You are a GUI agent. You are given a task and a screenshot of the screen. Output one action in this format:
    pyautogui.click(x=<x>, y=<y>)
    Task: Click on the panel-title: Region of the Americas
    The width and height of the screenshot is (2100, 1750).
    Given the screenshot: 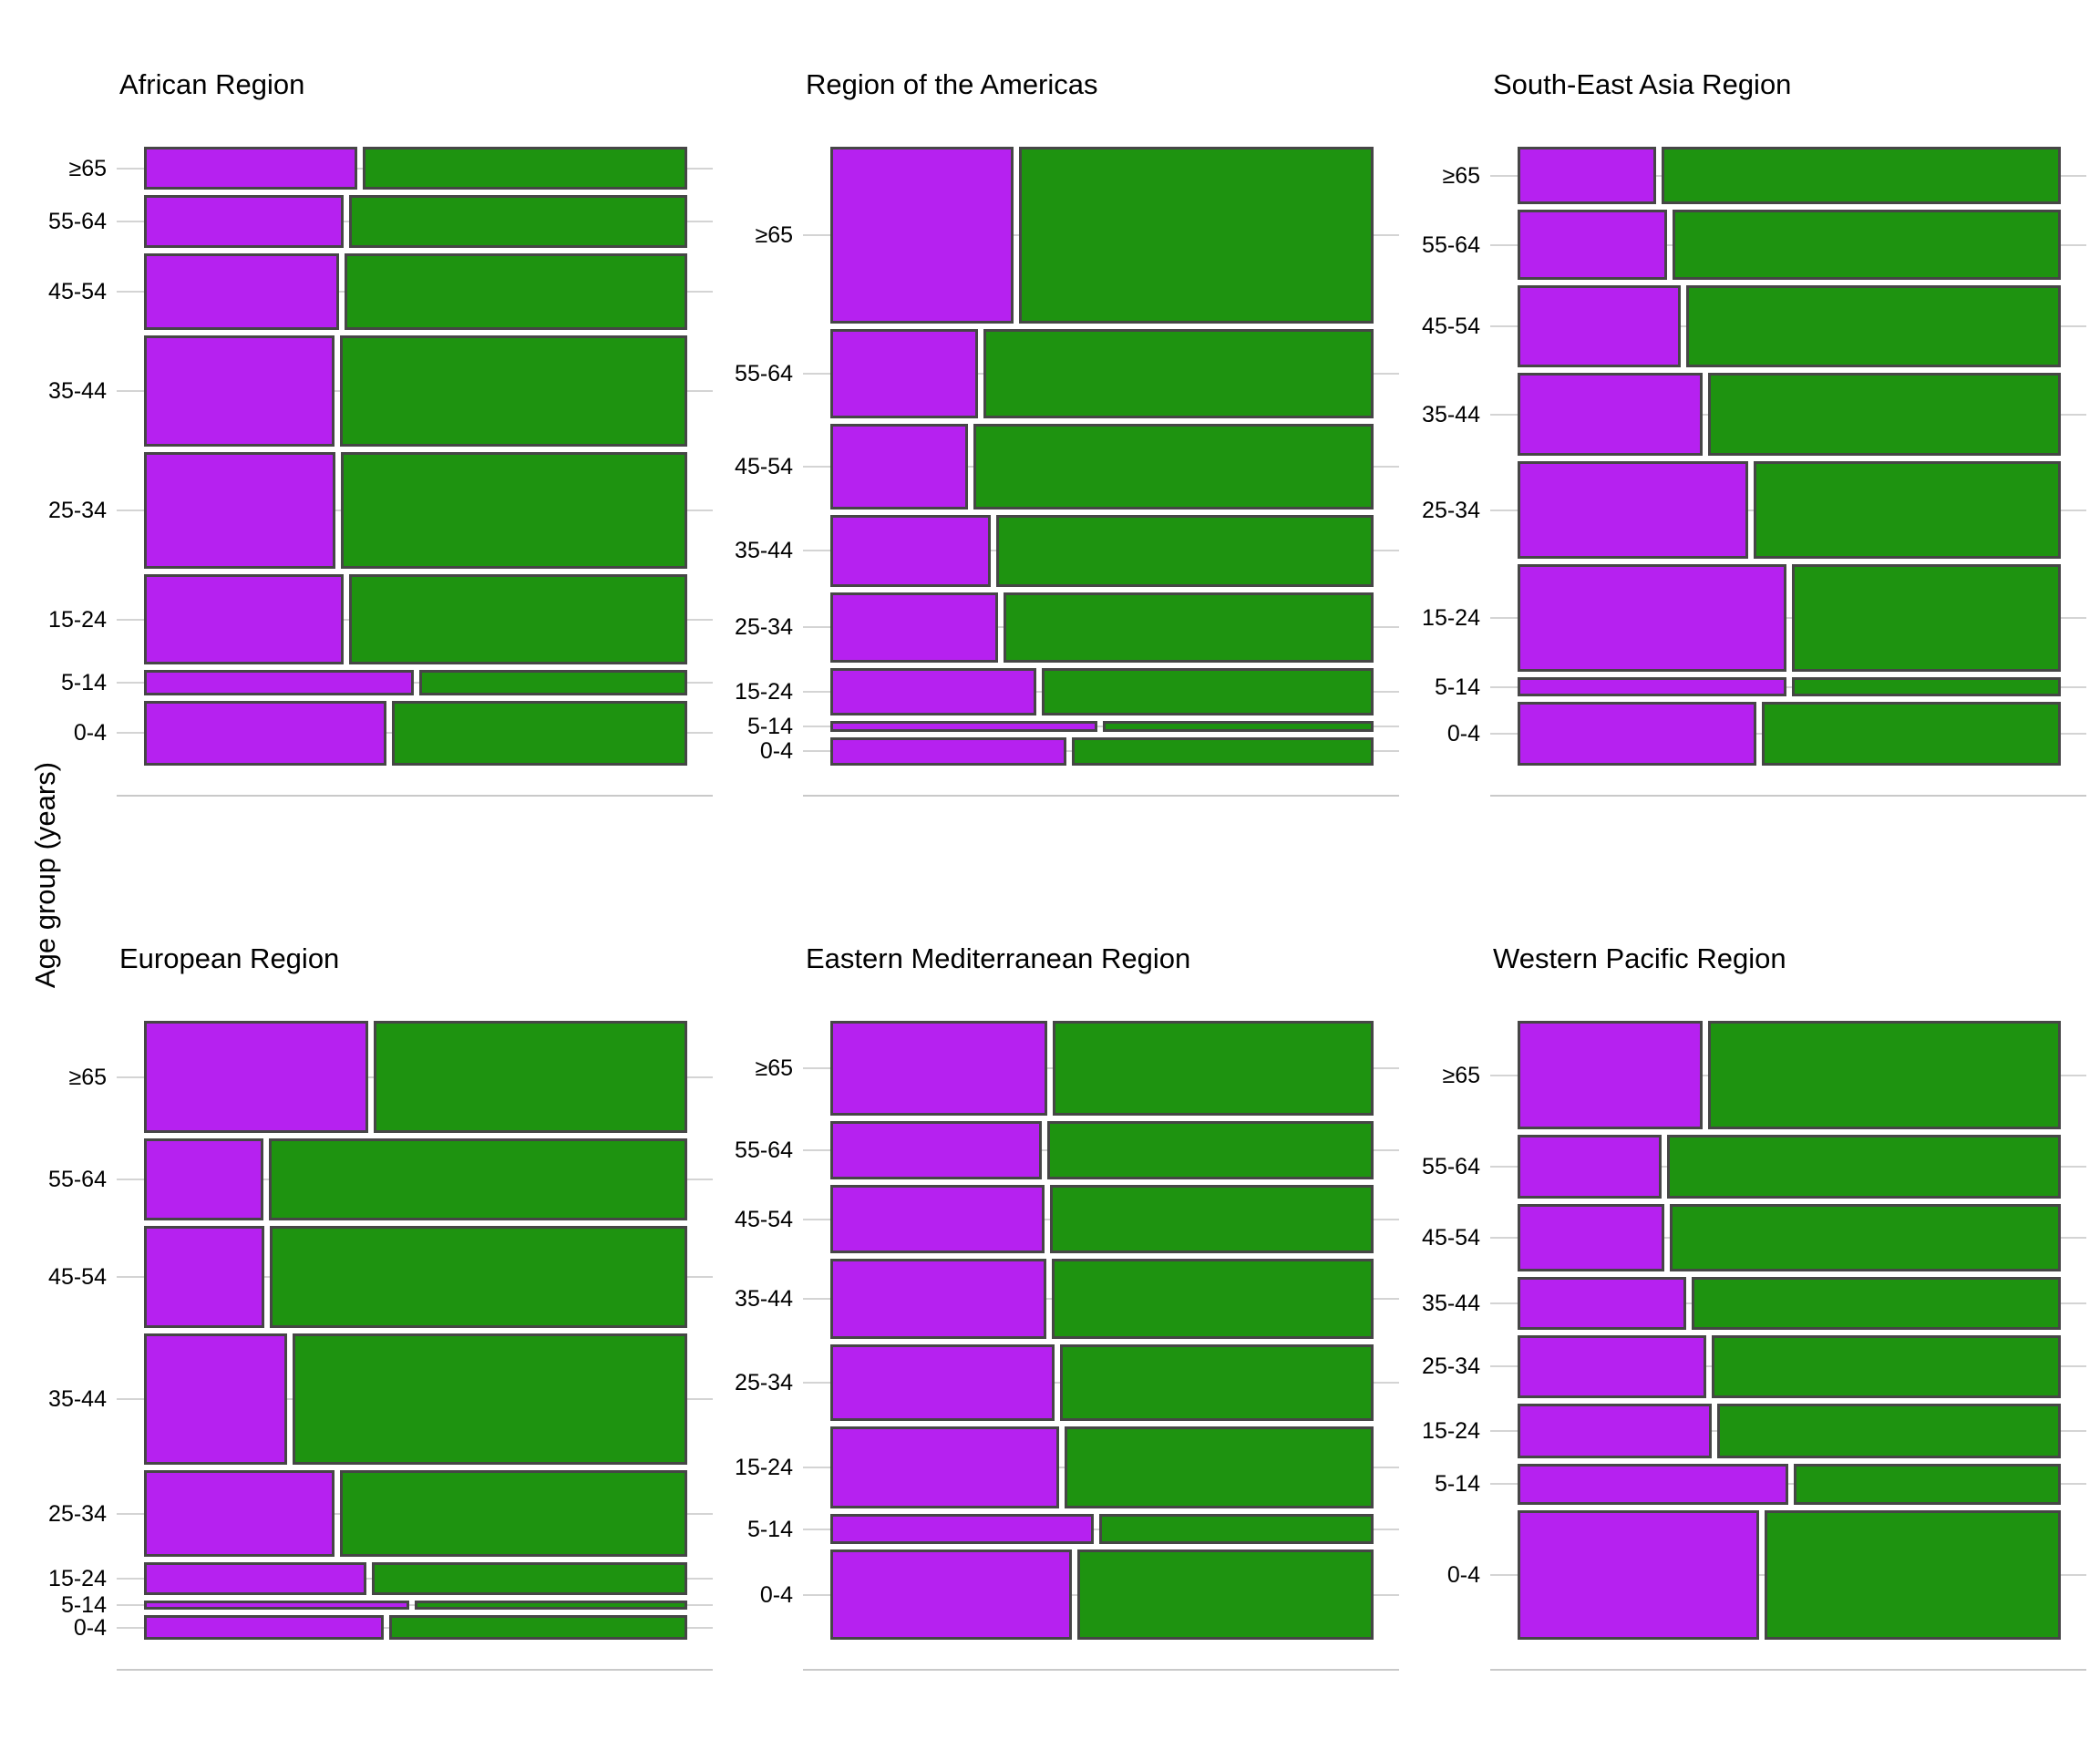 What is the action you would take?
    pyautogui.click(x=952, y=84)
    